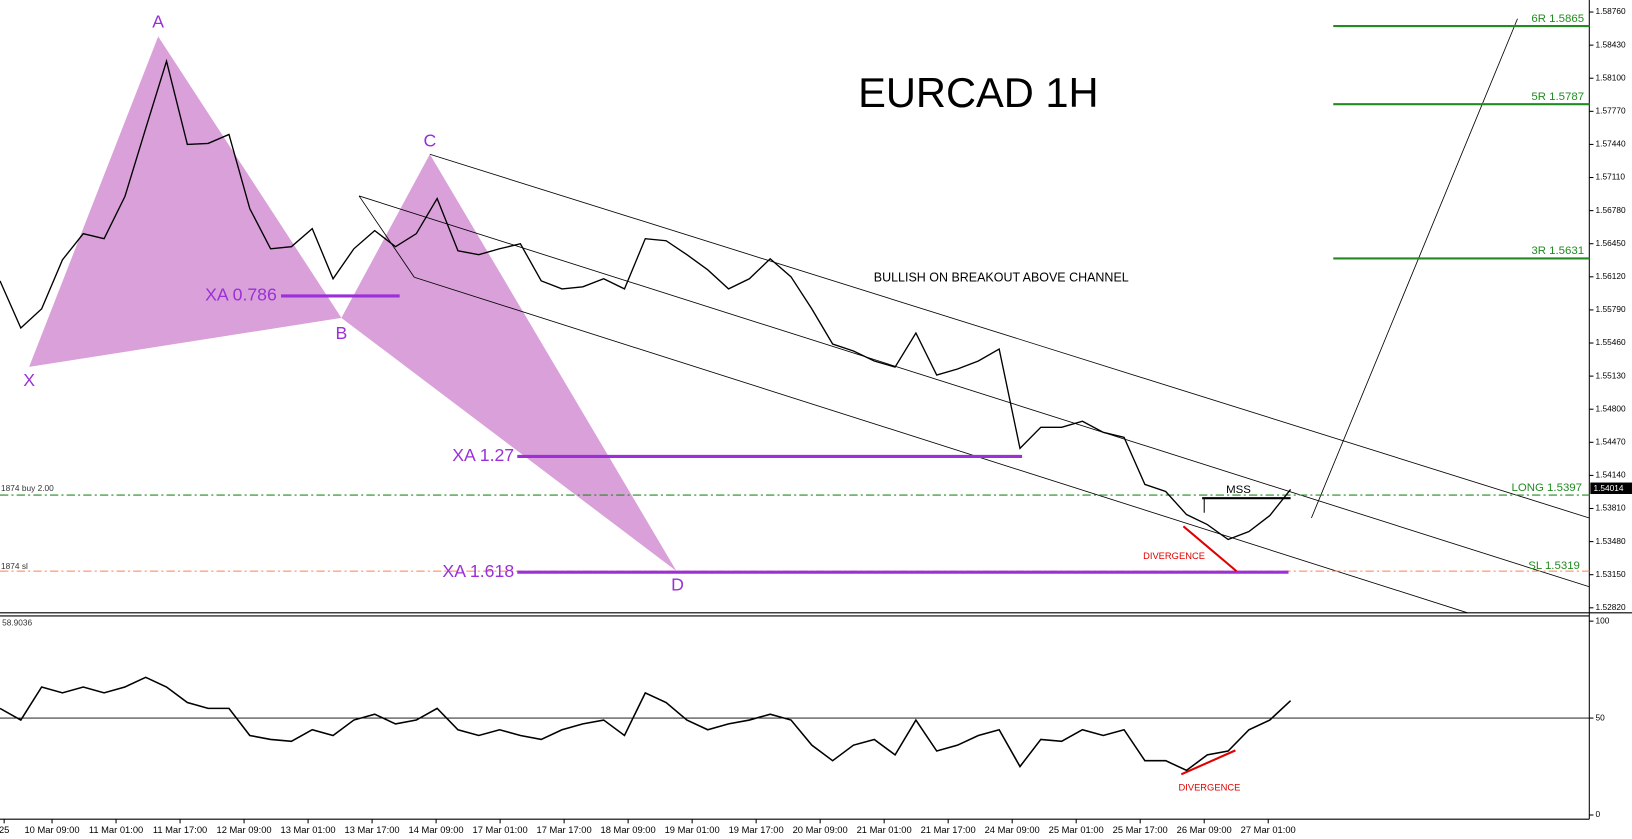 The height and width of the screenshot is (839, 1632). Describe the element at coordinates (628, 830) in the screenshot. I see `x-tick-label: 18 Mar 09:00` at that location.